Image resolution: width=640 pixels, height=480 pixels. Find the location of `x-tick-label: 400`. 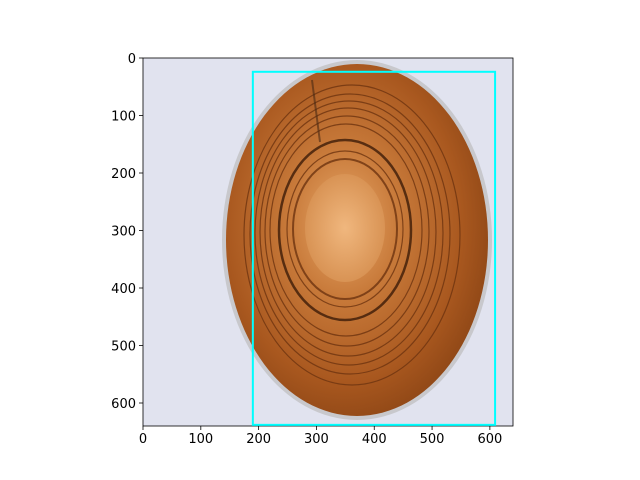

x-tick-label: 400 is located at coordinates (374, 439).